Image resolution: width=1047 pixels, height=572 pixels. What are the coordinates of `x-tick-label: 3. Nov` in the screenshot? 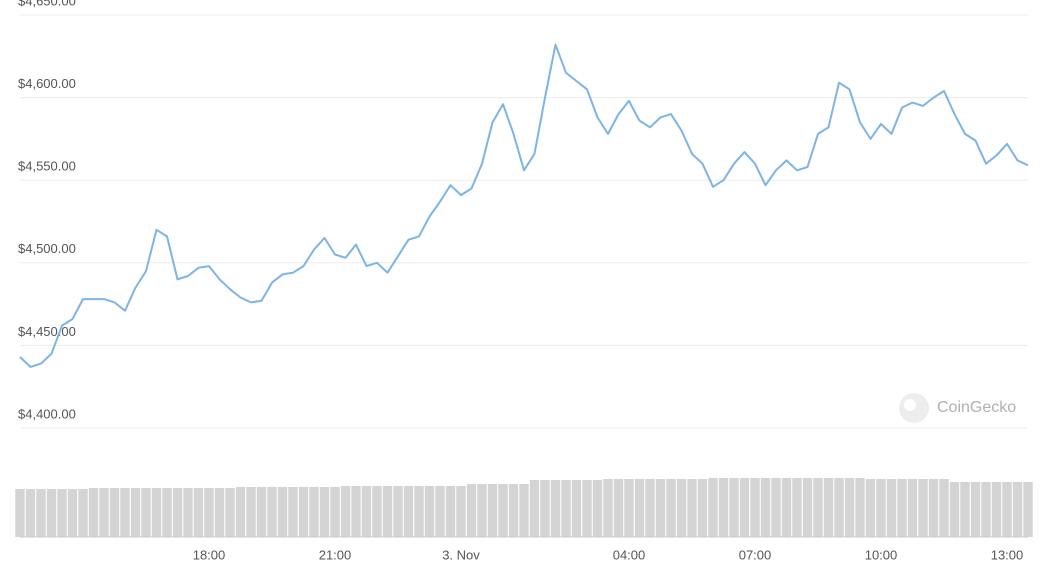 It's located at (461, 554).